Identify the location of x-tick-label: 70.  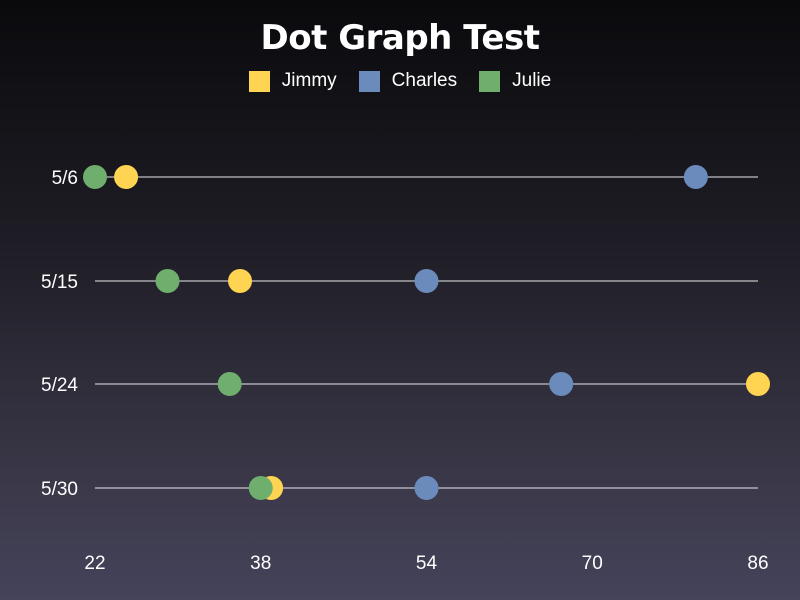
(592, 563).